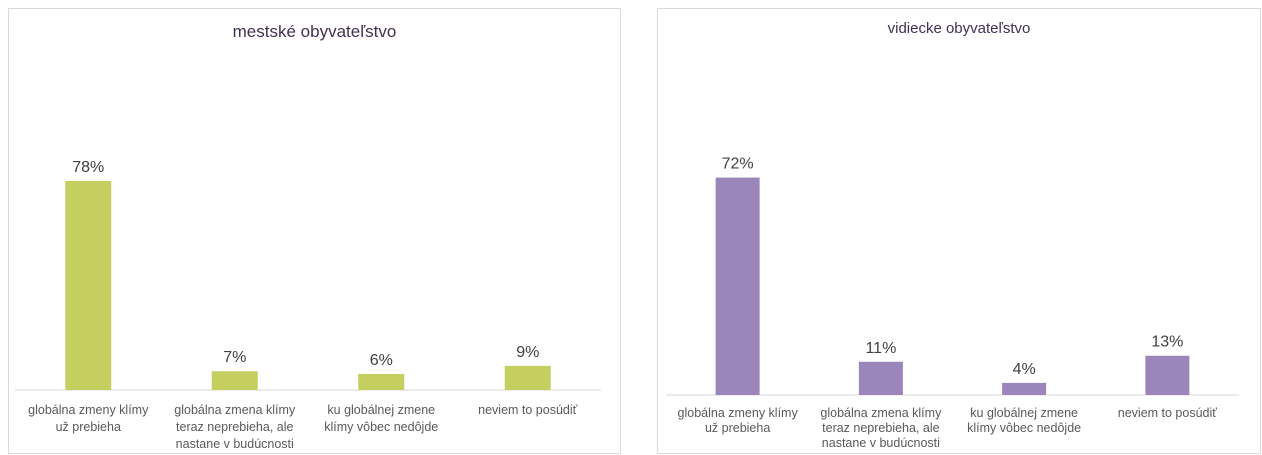 The image size is (1262, 455). Describe the element at coordinates (88, 167) in the screenshot. I see `data-label: 78%` at that location.